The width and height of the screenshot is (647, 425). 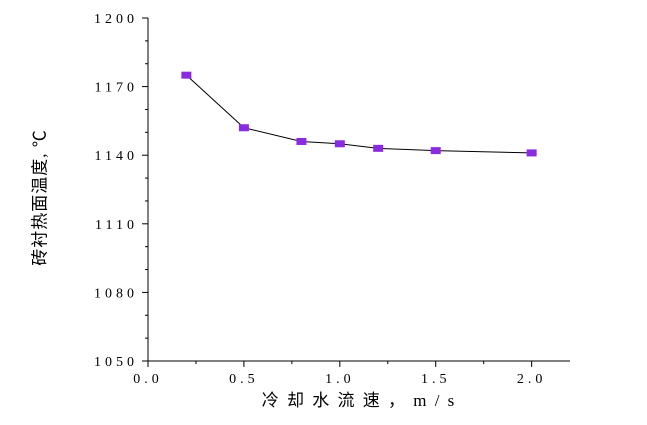 I want to click on data-line, so click(x=359, y=114).